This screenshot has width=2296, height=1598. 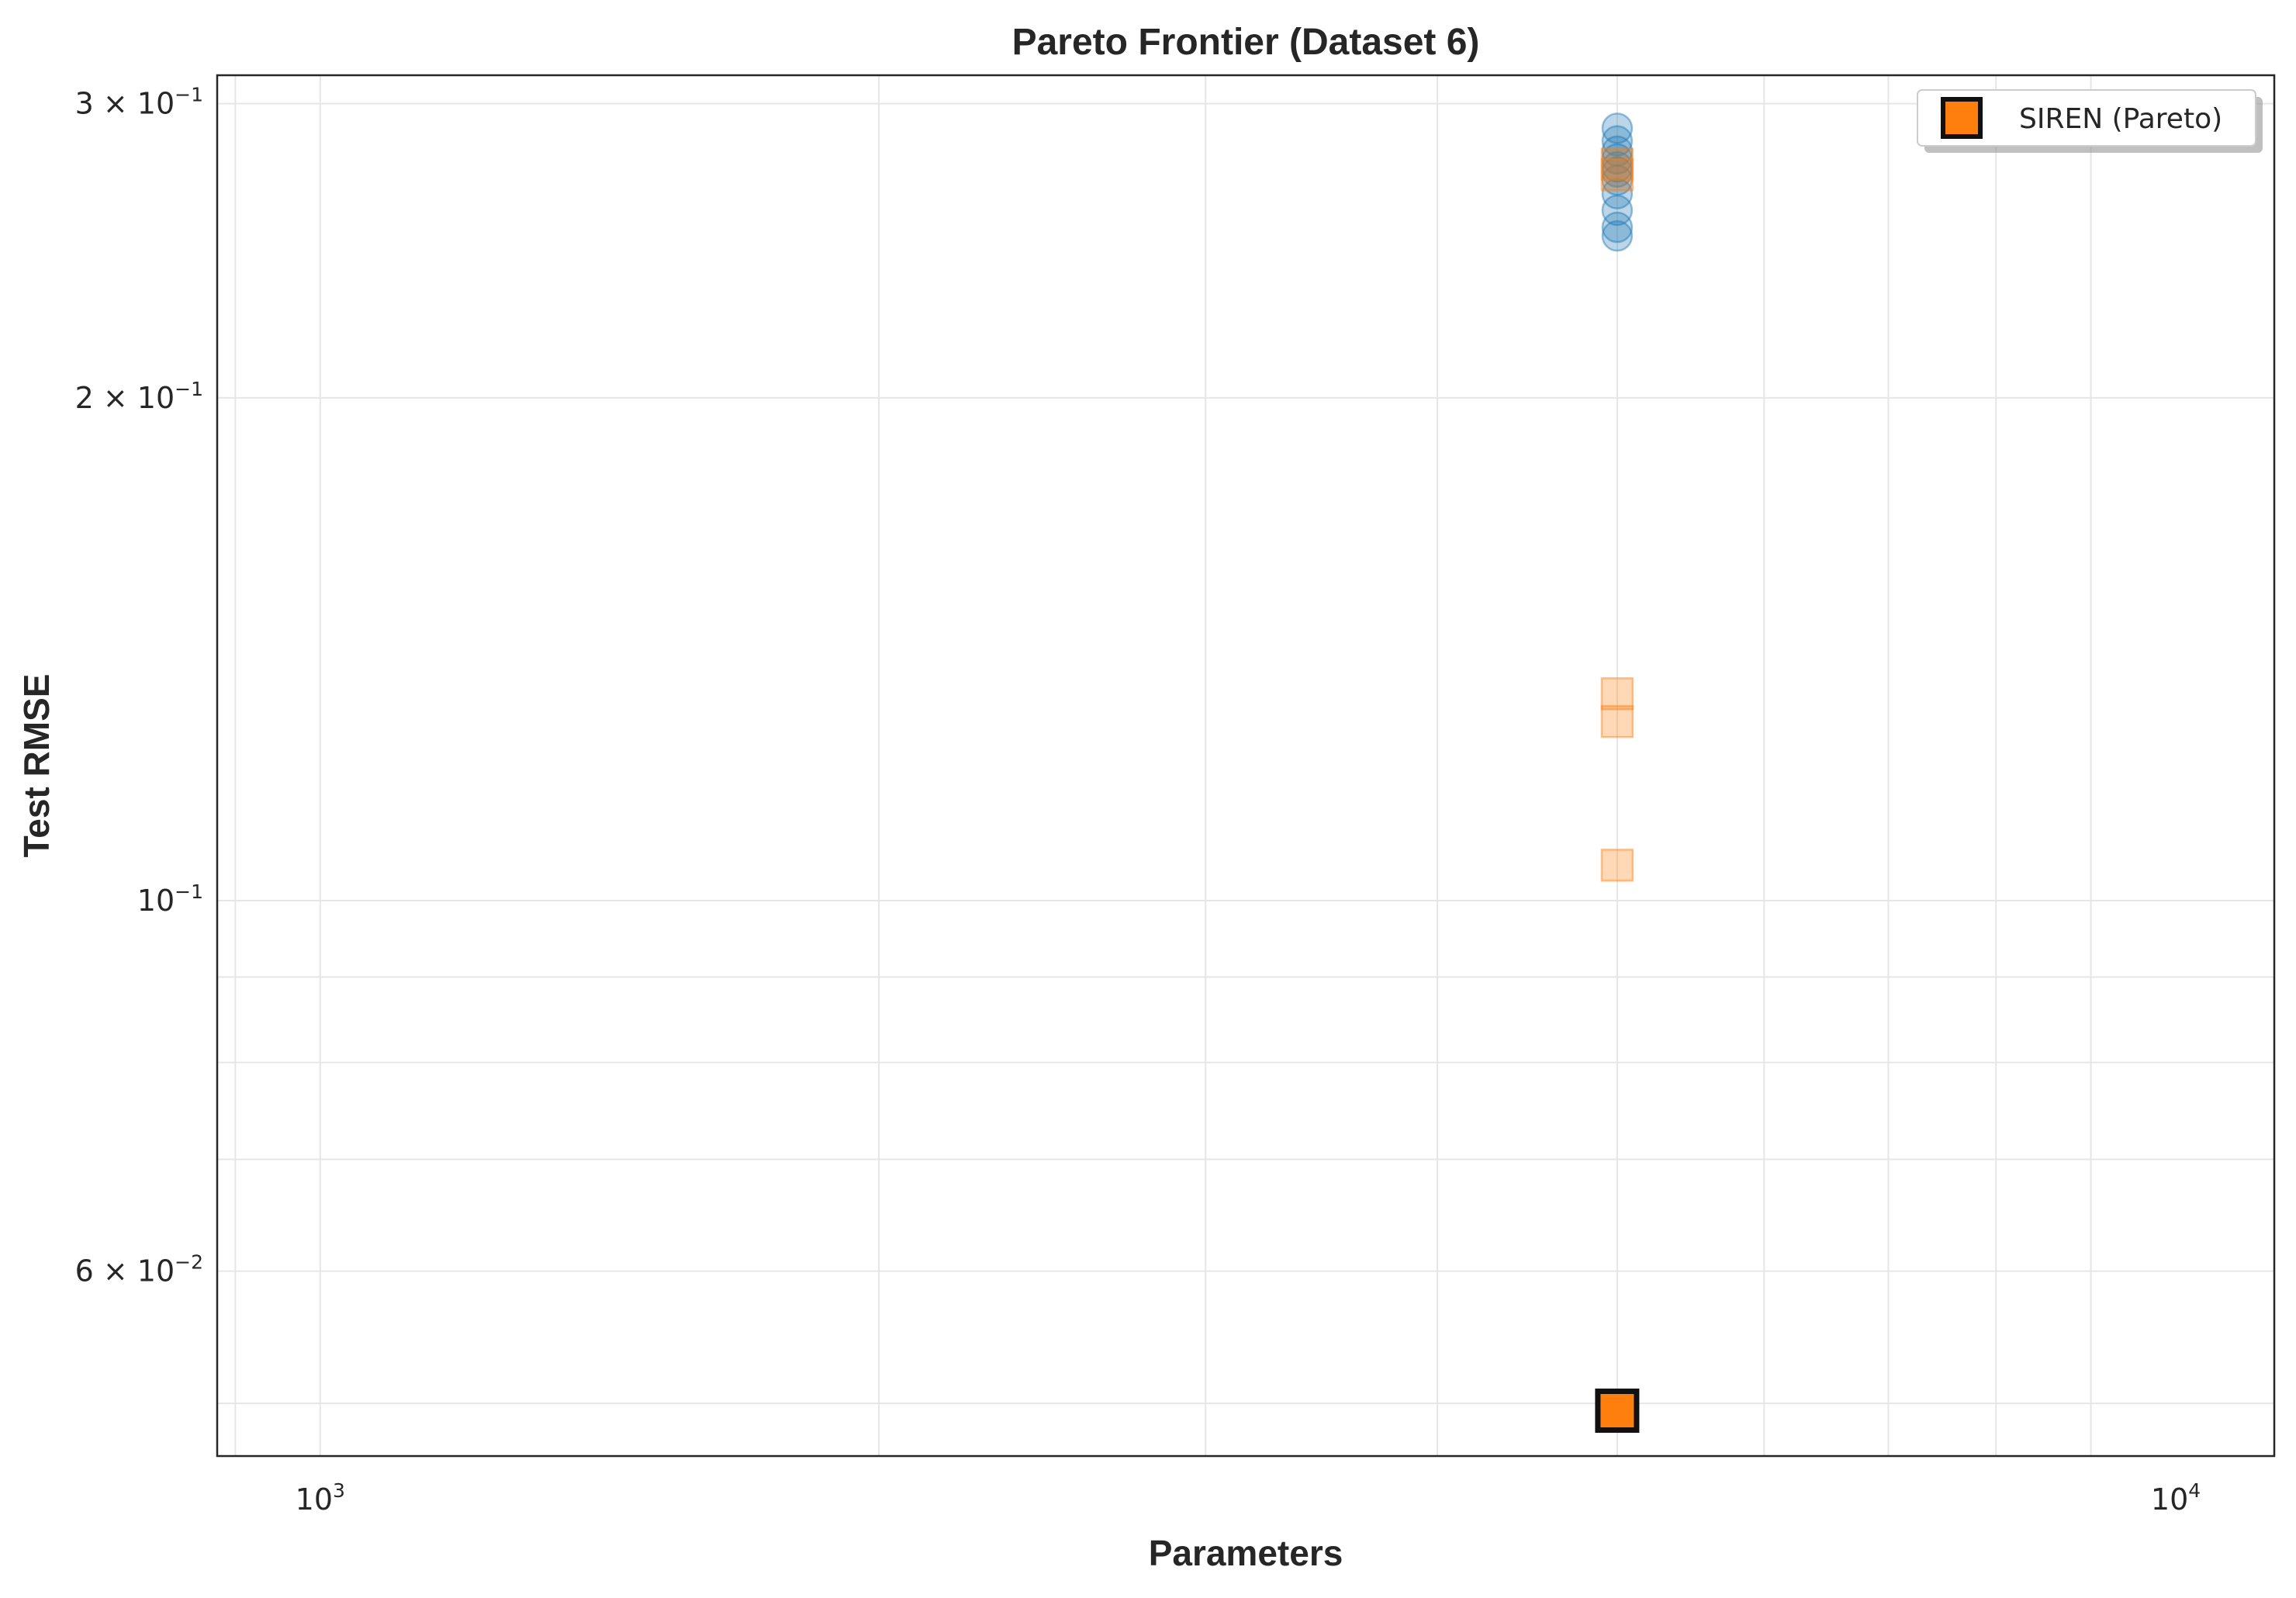 I want to click on data-points, so click(x=1617, y=773).